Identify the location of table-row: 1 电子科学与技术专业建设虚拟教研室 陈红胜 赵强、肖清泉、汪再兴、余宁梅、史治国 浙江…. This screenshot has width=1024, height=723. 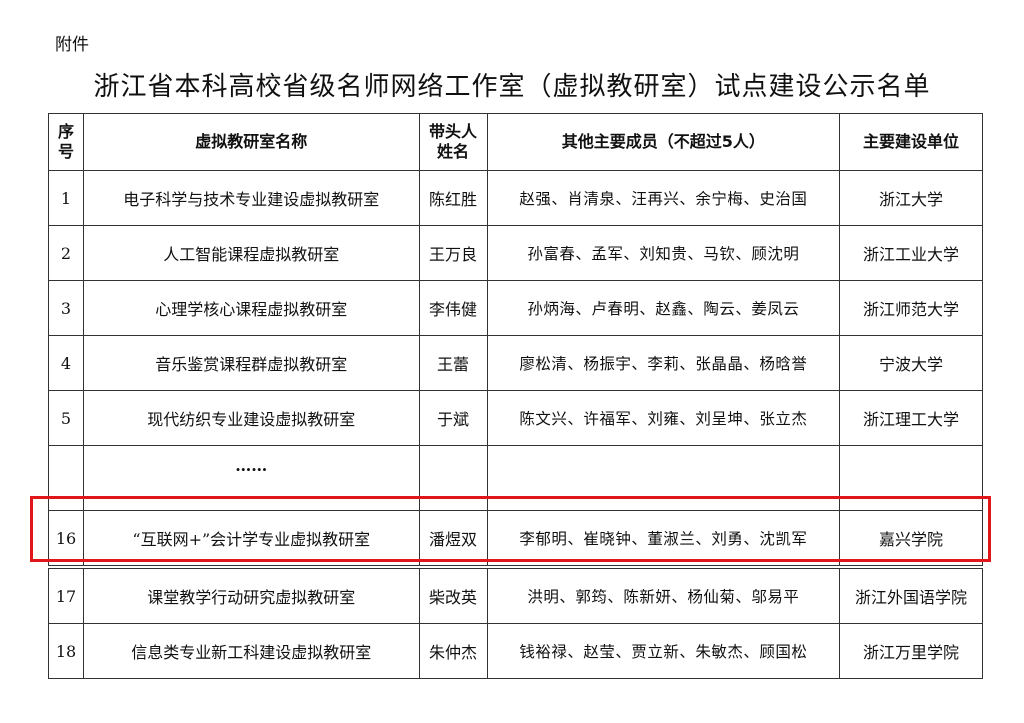
(515, 198).